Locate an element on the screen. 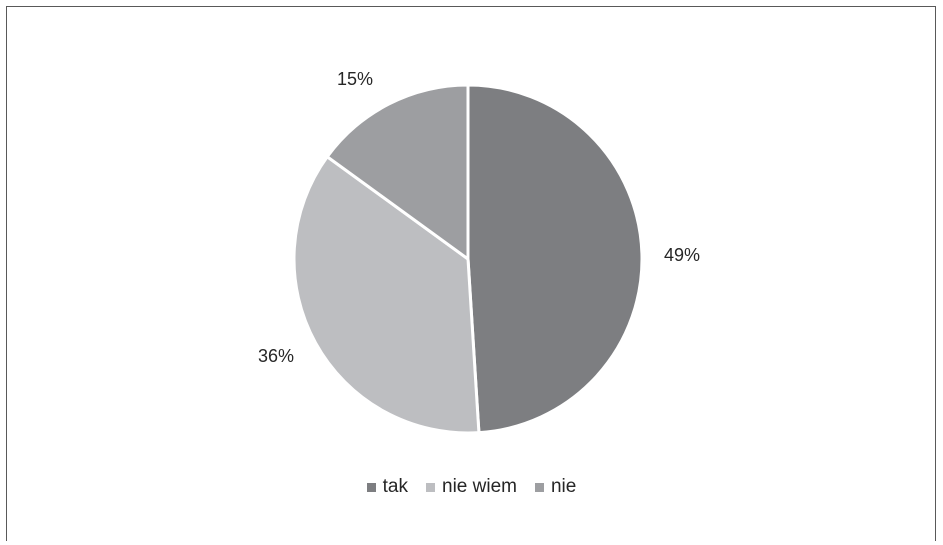 The image size is (943, 545). legend-label-nie: nie is located at coordinates (563, 486).